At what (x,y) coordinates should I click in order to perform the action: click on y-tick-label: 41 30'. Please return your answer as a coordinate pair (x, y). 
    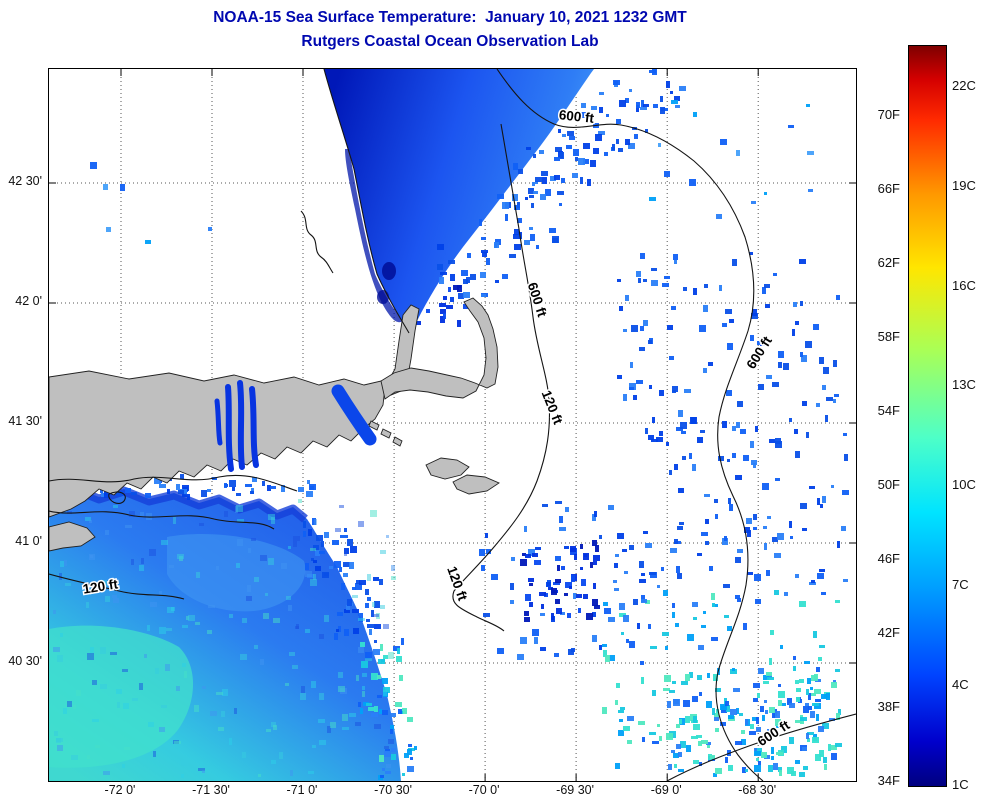
    Looking at the image, I should click on (25, 421).